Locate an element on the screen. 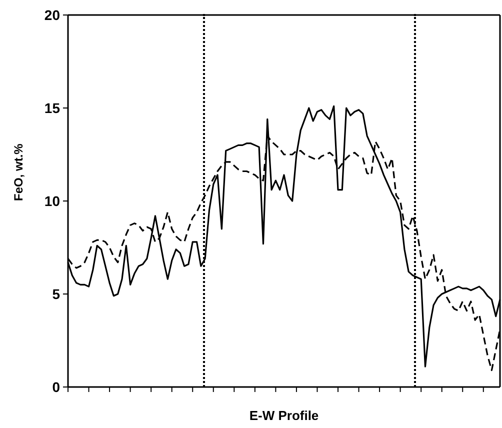 The height and width of the screenshot is (428, 502). y-axis-title: FeO, wt.% is located at coordinates (18, 172).